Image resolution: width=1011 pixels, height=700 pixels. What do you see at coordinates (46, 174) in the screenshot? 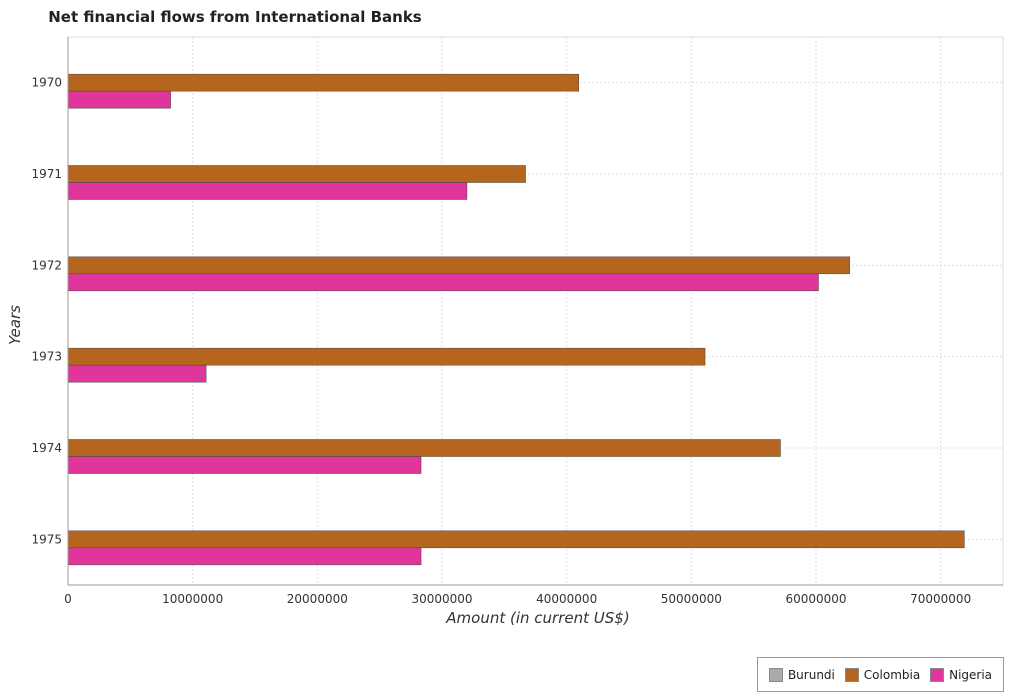
I see `y-tick-label: 1971` at bounding box center [46, 174].